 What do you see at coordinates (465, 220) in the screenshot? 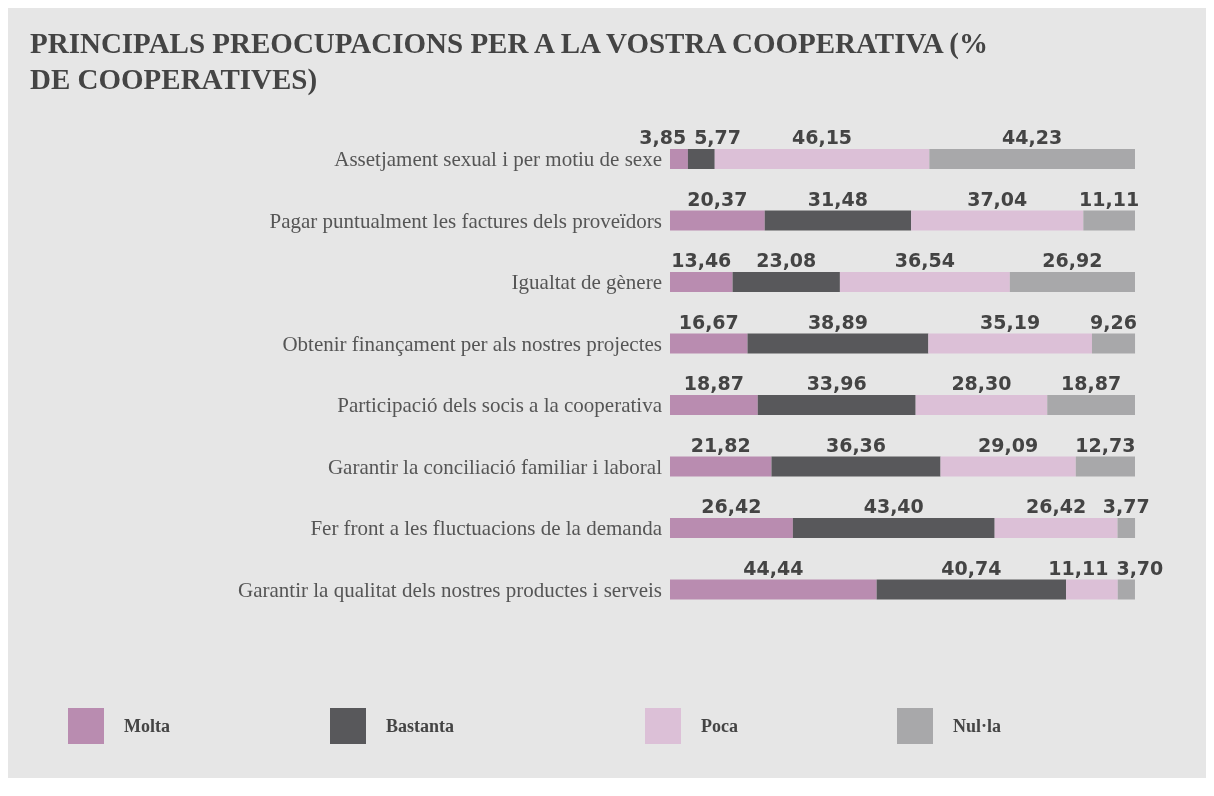
I see `y-tick-label: Pagar puntualment les factures dels proveïdors` at bounding box center [465, 220].